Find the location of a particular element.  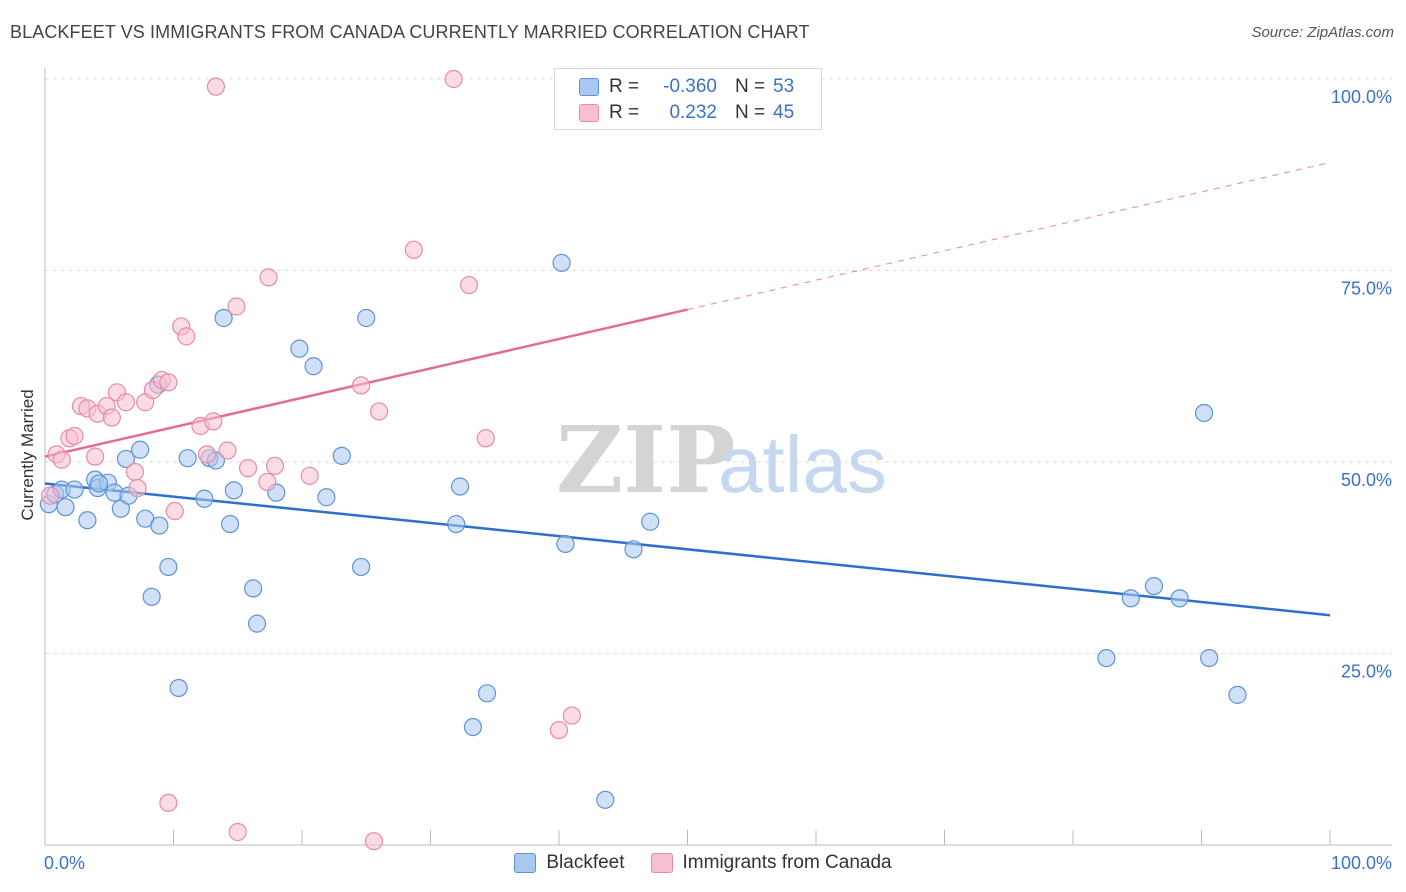

y-tick-label: 75.0% is located at coordinates (1366, 289).